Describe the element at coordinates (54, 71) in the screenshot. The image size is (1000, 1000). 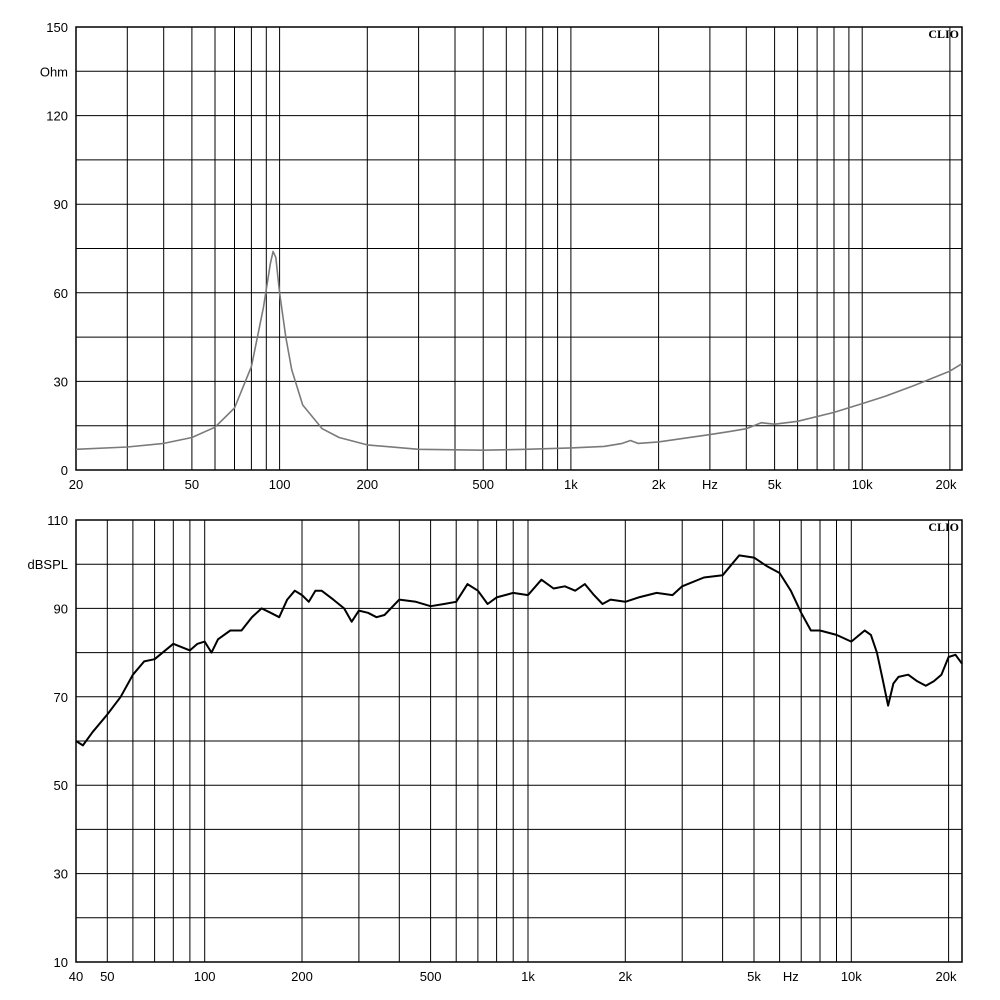
I see `y-axis-label: Ohm` at that location.